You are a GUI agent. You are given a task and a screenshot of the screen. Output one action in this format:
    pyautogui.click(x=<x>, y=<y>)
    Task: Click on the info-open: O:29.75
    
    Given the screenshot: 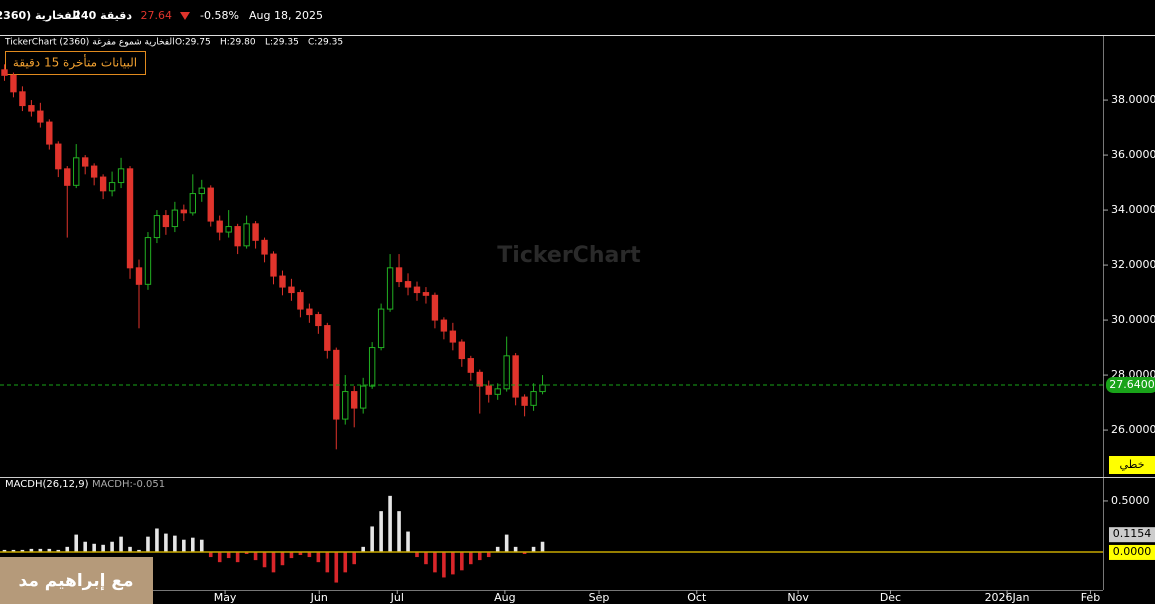 What is the action you would take?
    pyautogui.click(x=193, y=43)
    